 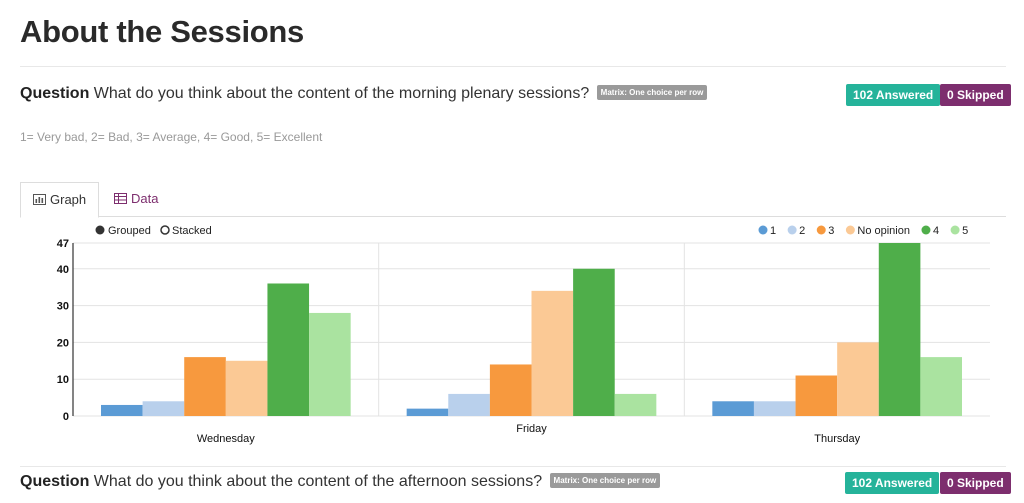 I want to click on legend-item: 5, so click(x=959, y=231).